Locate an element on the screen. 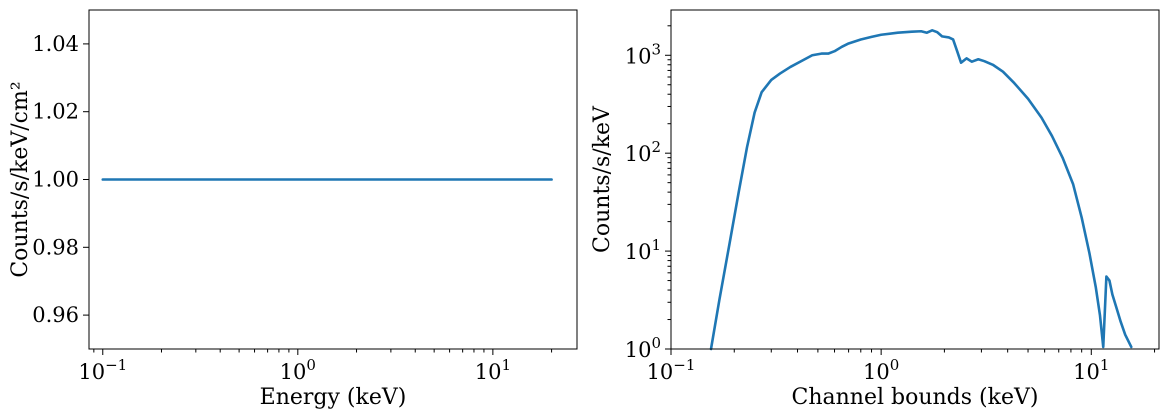 The width and height of the screenshot is (1169, 419). panel-0-x-axis-label: Energy (keV) is located at coordinates (333, 397).